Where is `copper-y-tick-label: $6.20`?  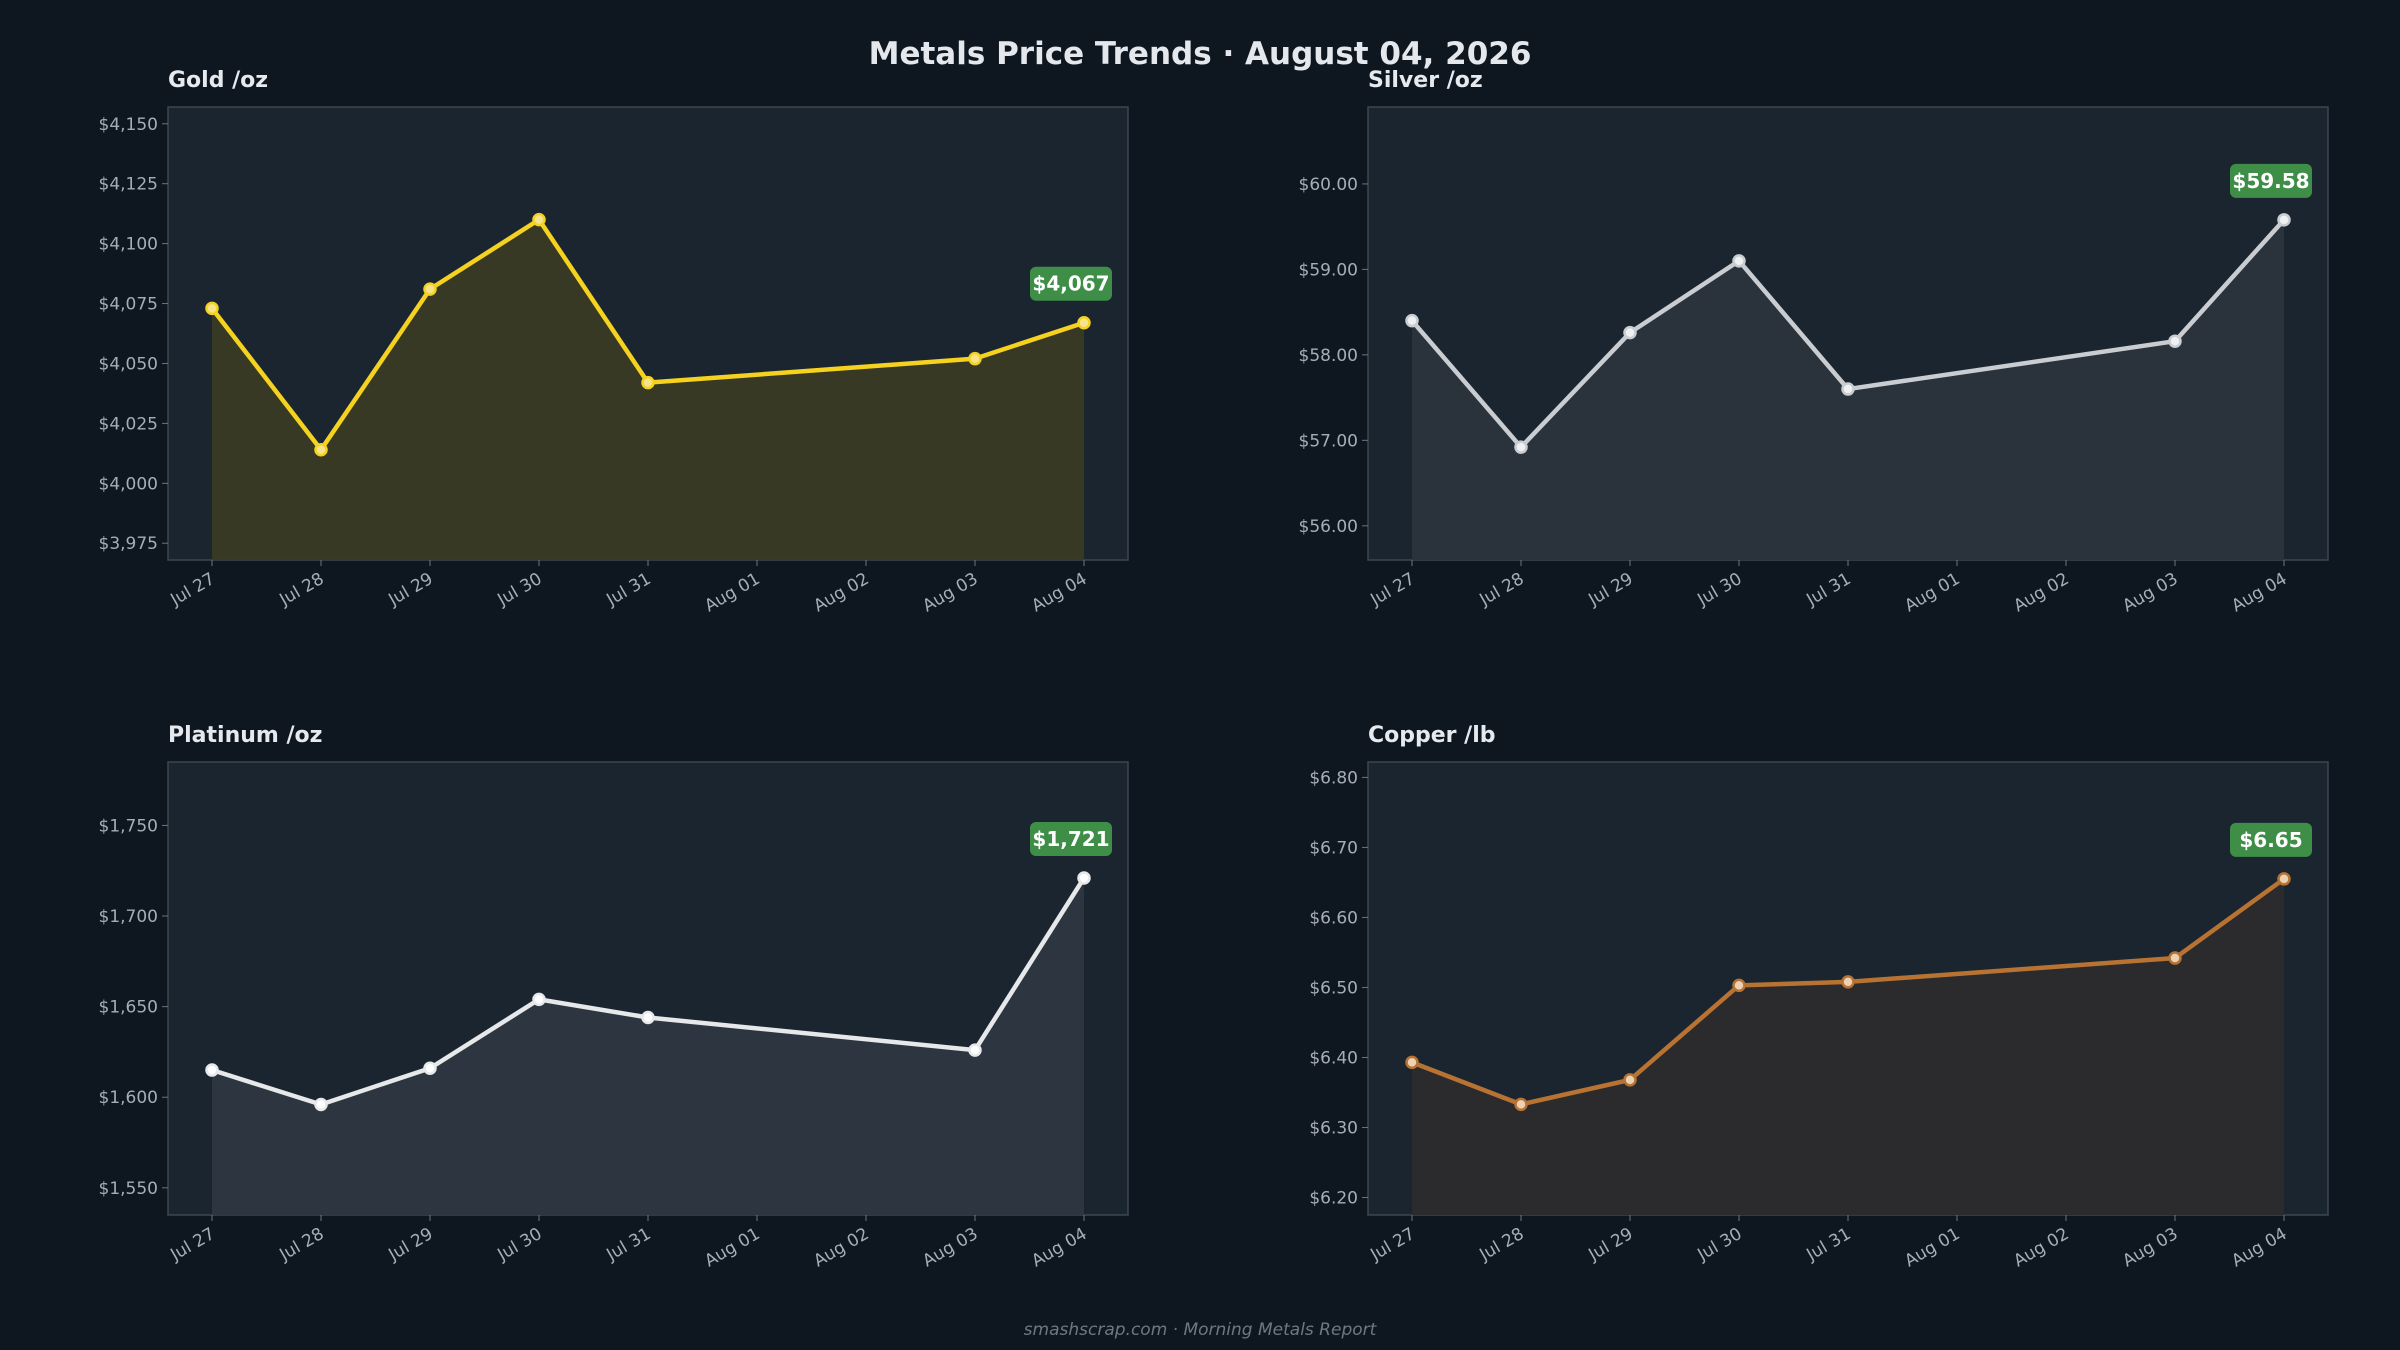 copper-y-tick-label: $6.20 is located at coordinates (1333, 1198).